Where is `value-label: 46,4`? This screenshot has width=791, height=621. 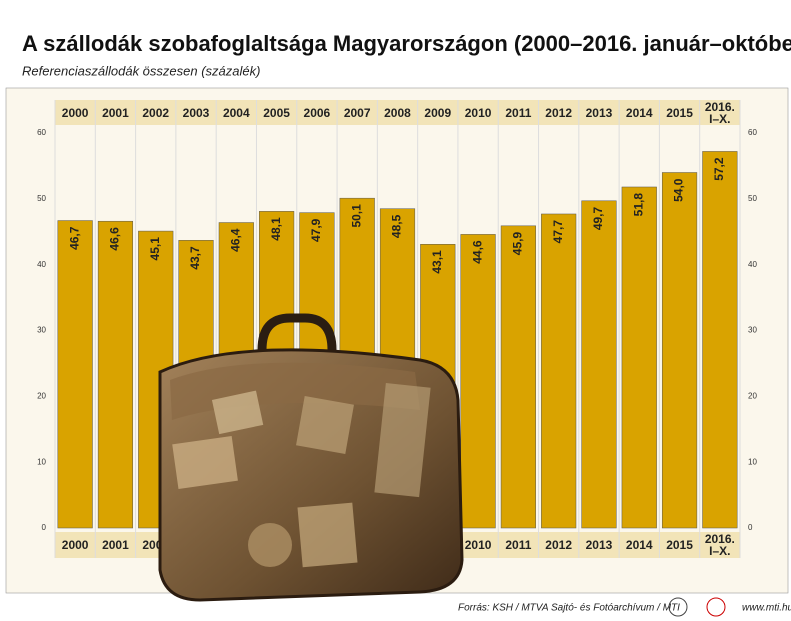
value-label: 46,4 is located at coordinates (235, 240).